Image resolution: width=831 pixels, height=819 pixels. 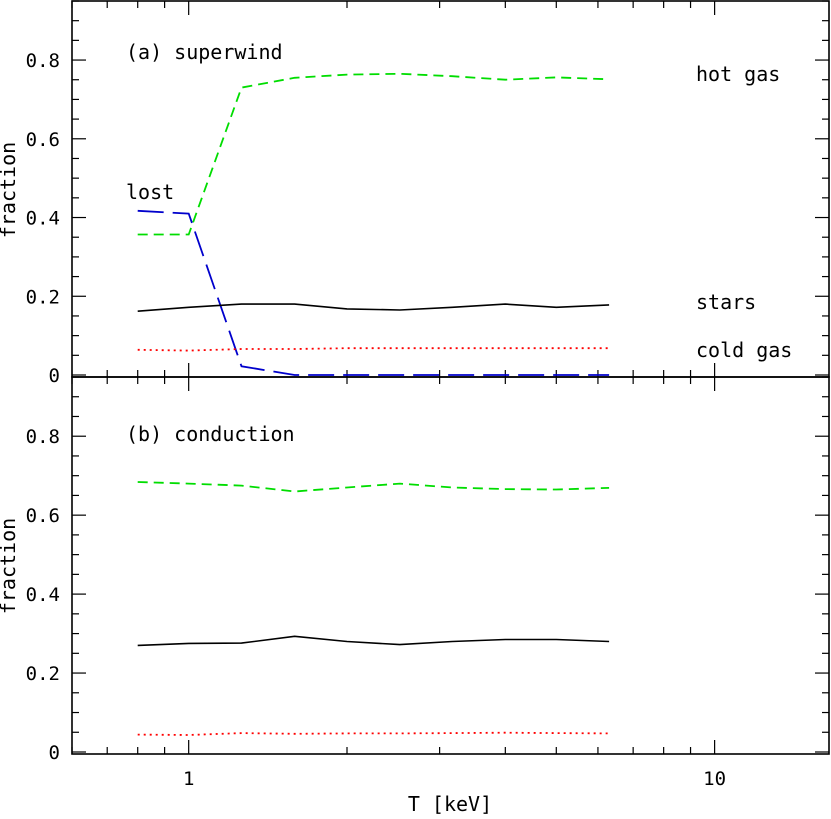 I want to click on x-axis-title: T [keV], so click(x=450, y=804).